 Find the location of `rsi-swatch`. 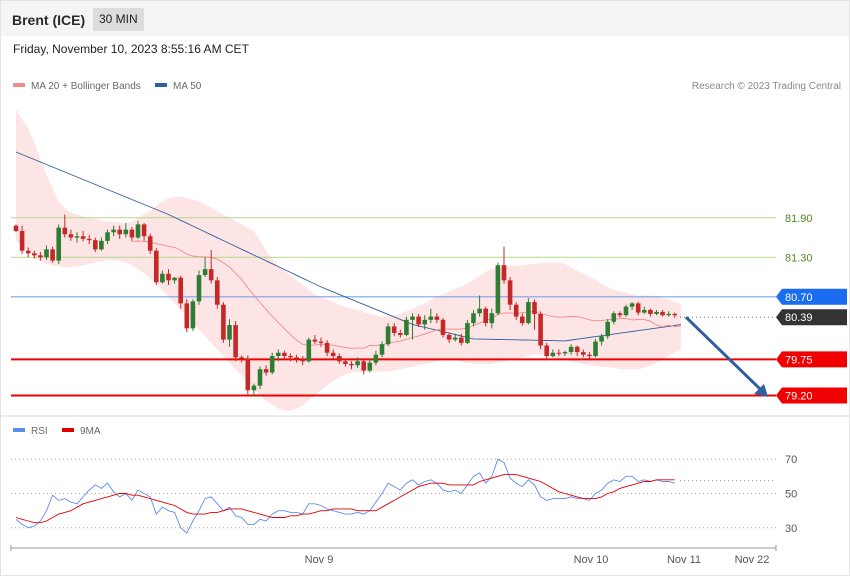

rsi-swatch is located at coordinates (19, 430).